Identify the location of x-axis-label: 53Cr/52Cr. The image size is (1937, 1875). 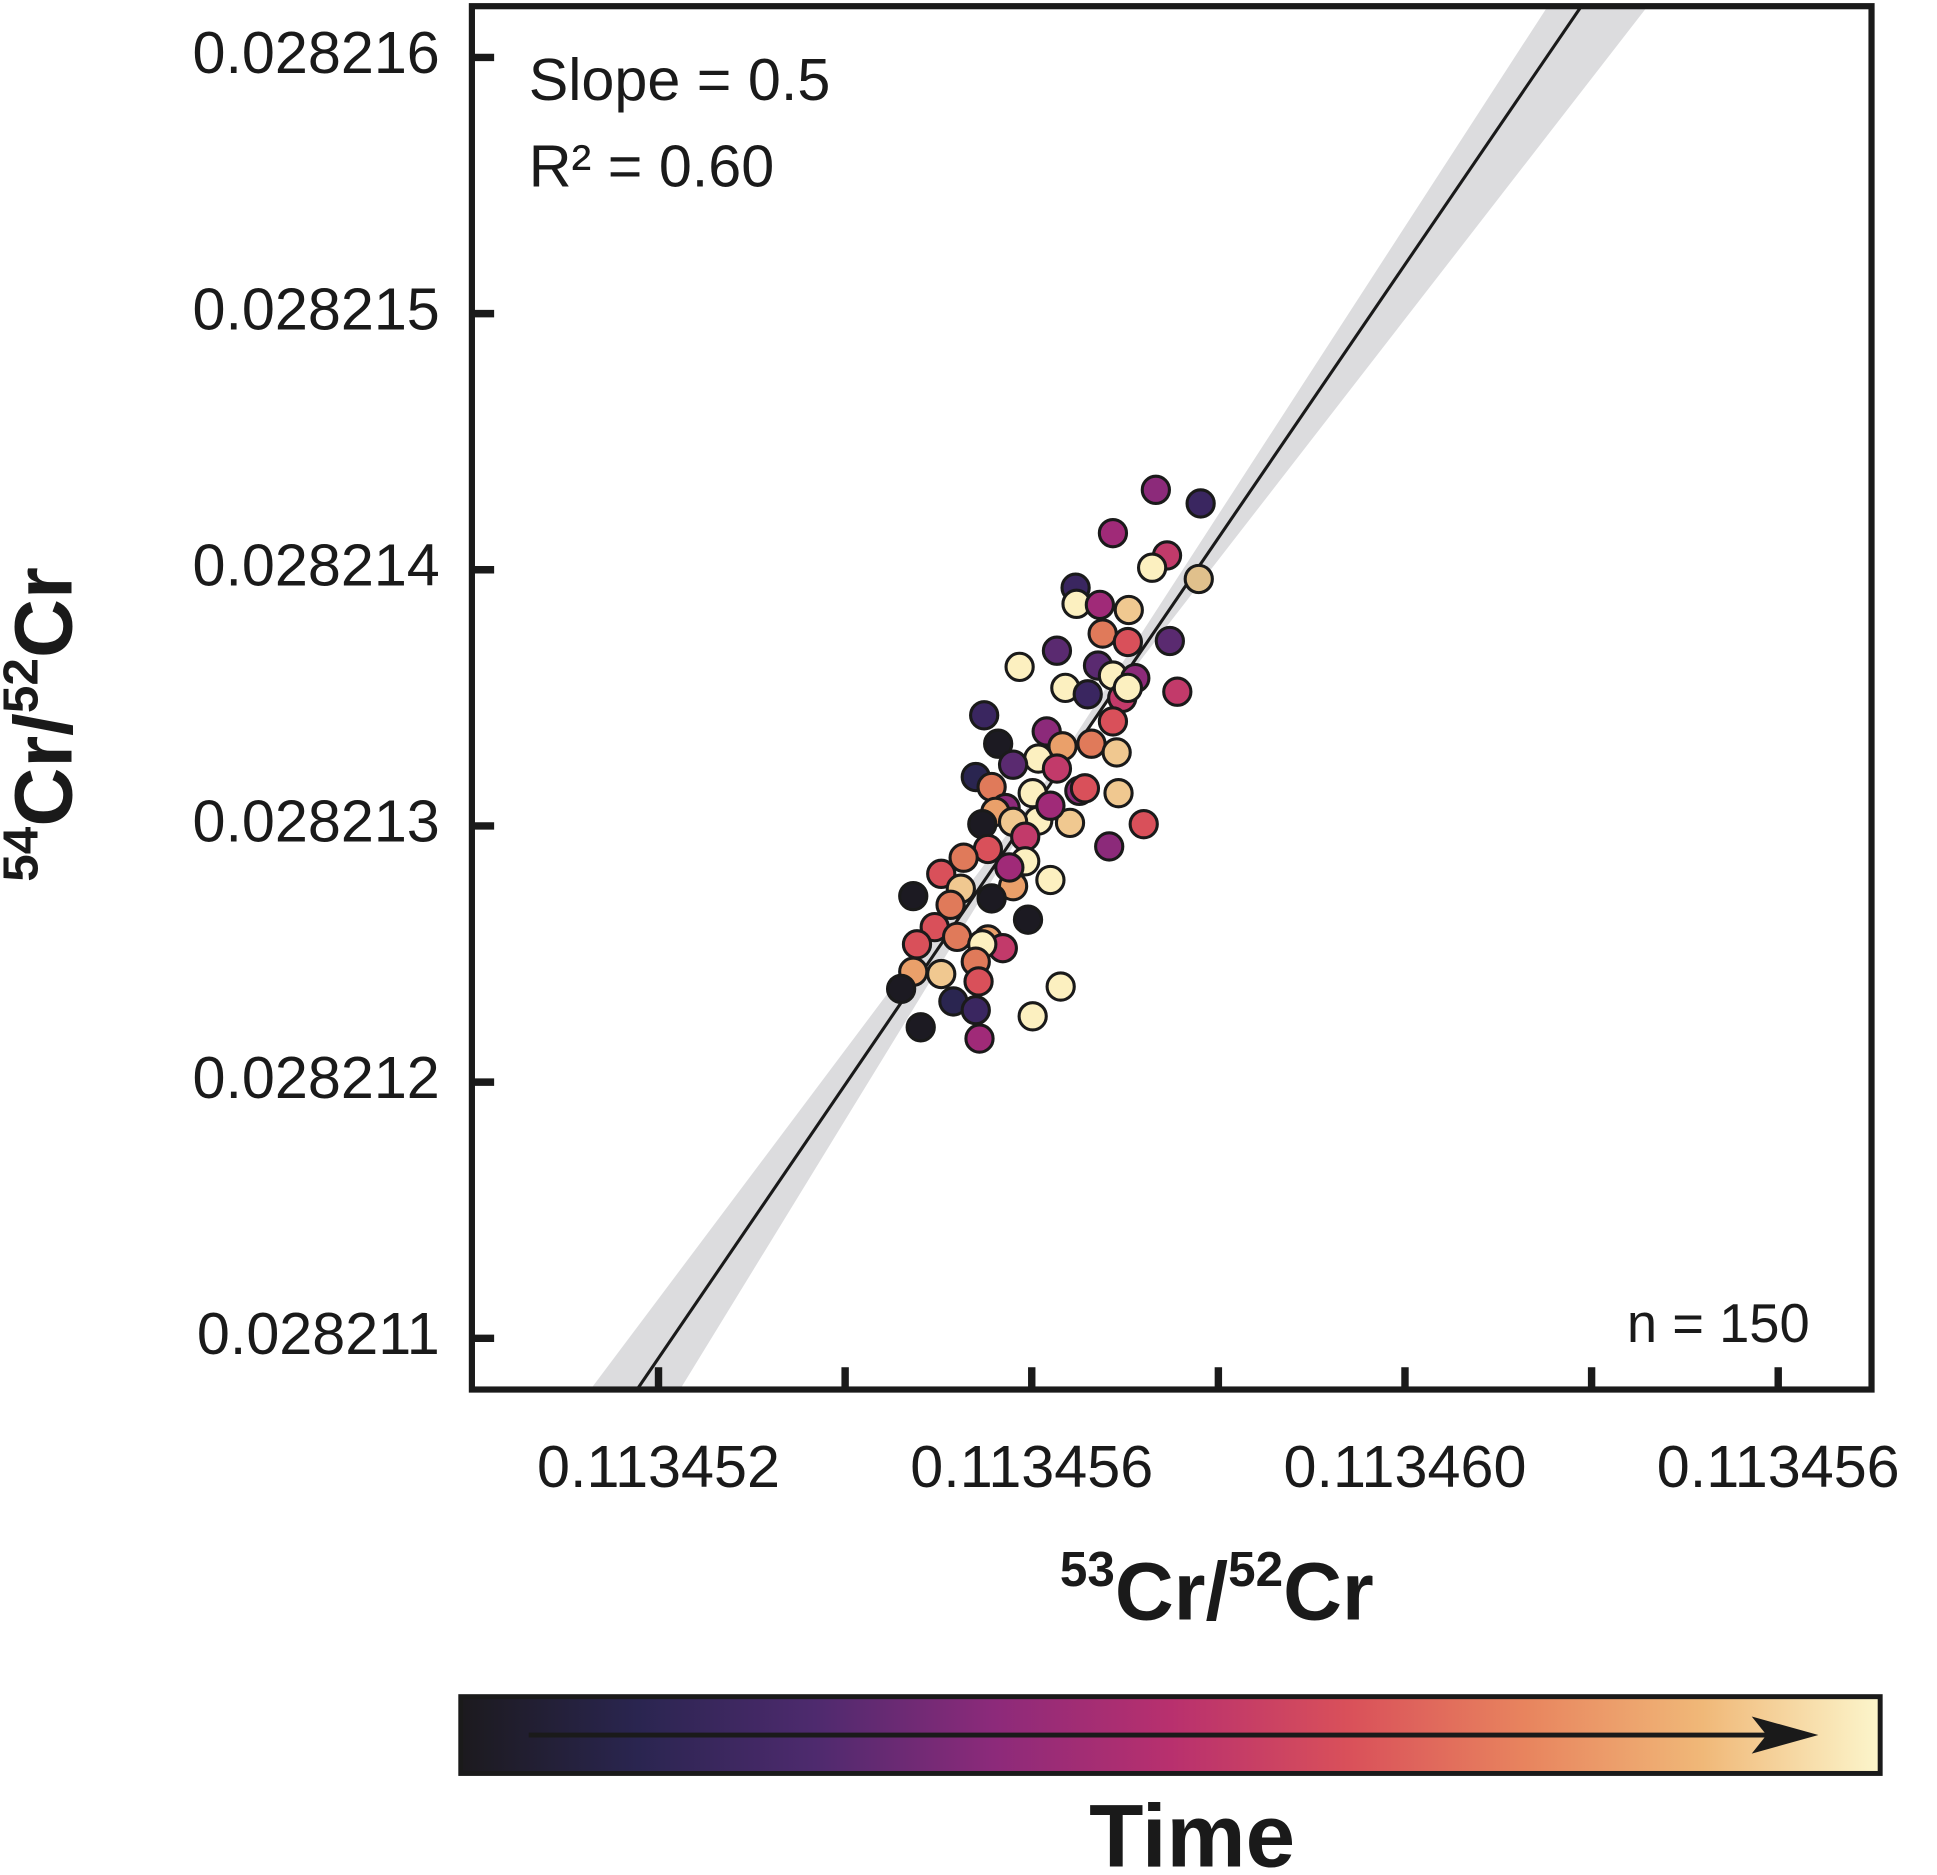
(1217, 1589).